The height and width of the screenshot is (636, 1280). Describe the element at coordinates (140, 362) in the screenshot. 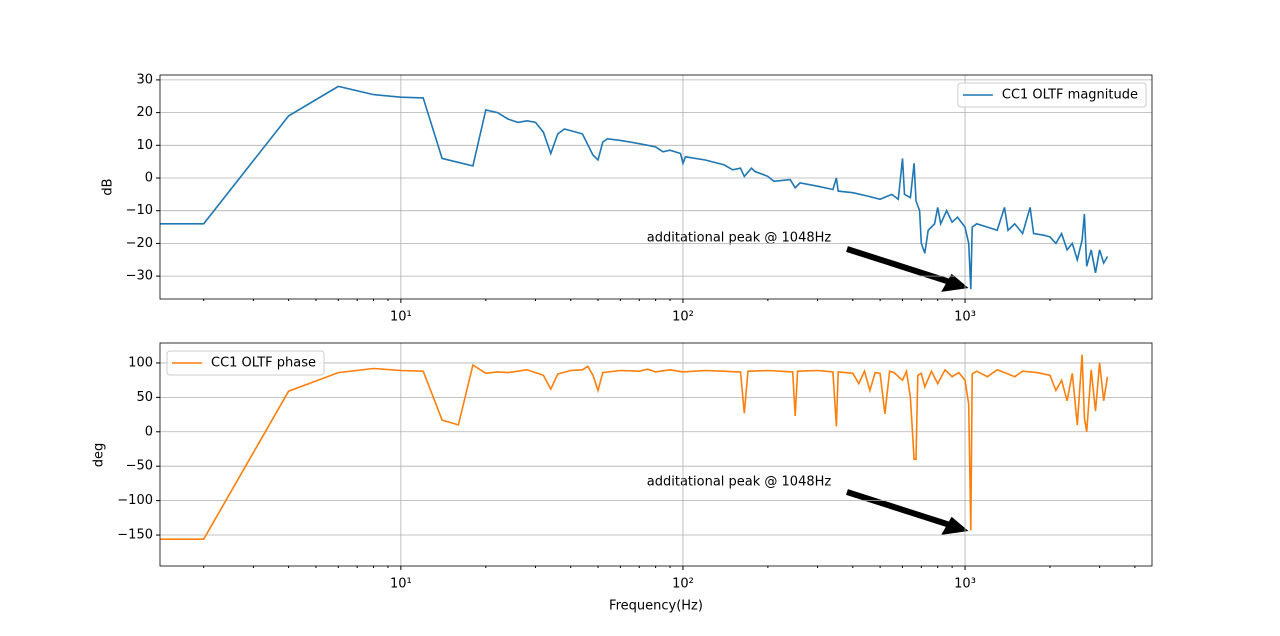

I see `y-tick-label: 100` at that location.